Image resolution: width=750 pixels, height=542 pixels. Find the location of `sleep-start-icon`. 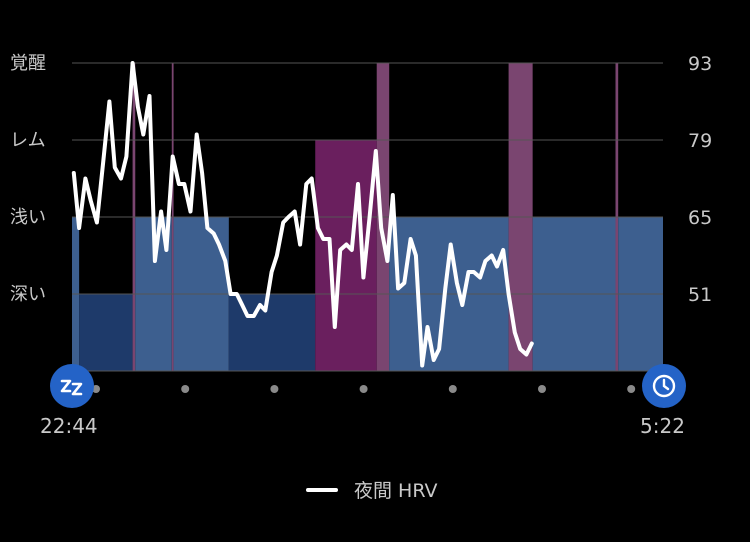

sleep-start-icon is located at coordinates (72, 386).